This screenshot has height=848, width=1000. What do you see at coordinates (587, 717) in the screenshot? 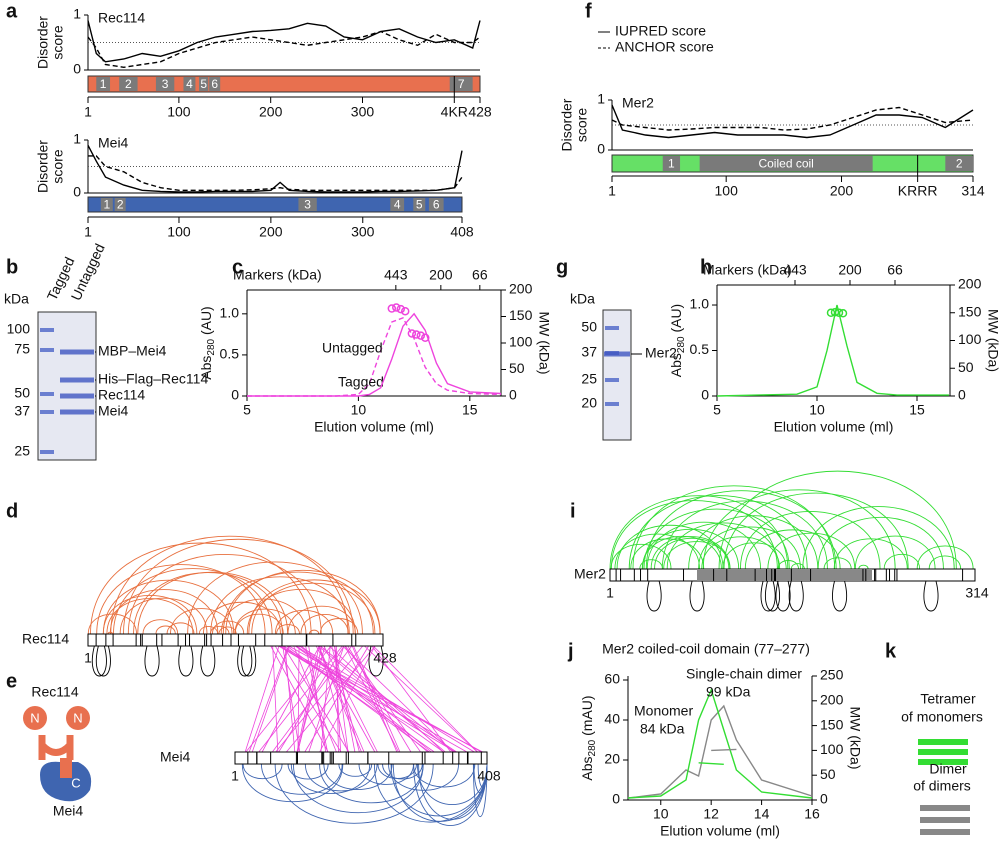
I see `y-axis-label-part: (mAU)` at bounding box center [587, 717].